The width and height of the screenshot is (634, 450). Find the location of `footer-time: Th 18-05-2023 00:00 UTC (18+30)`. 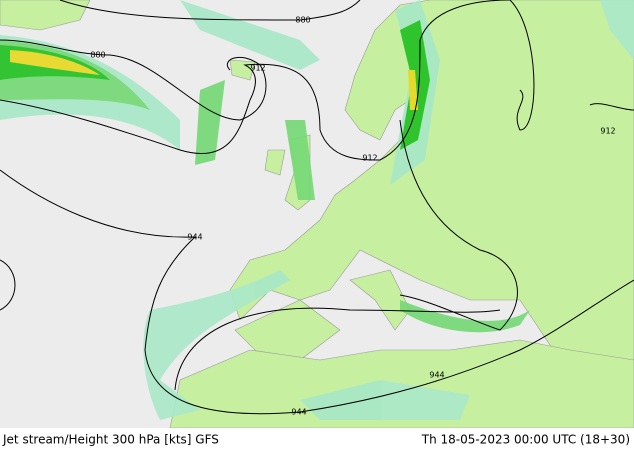

footer-time: Th 18-05-2023 00:00 UTC (18+30) is located at coordinates (525, 440).